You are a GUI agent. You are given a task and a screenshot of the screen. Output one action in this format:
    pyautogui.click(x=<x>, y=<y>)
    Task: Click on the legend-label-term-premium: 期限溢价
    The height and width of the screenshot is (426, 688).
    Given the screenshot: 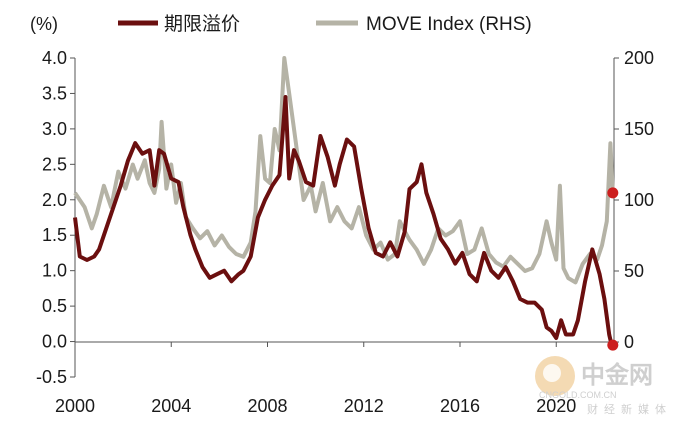 What is the action you would take?
    pyautogui.click(x=202, y=24)
    